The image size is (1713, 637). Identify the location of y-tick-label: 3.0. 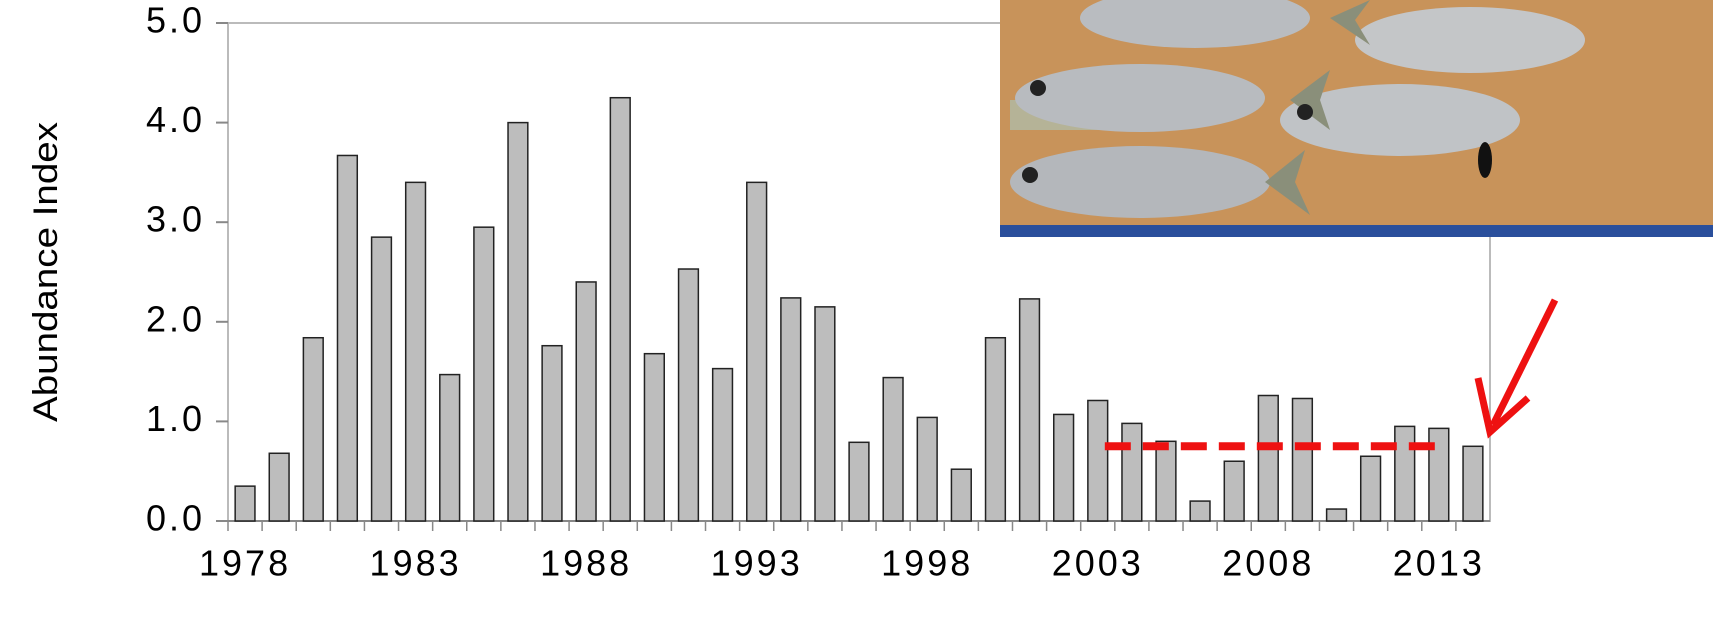
(175, 219).